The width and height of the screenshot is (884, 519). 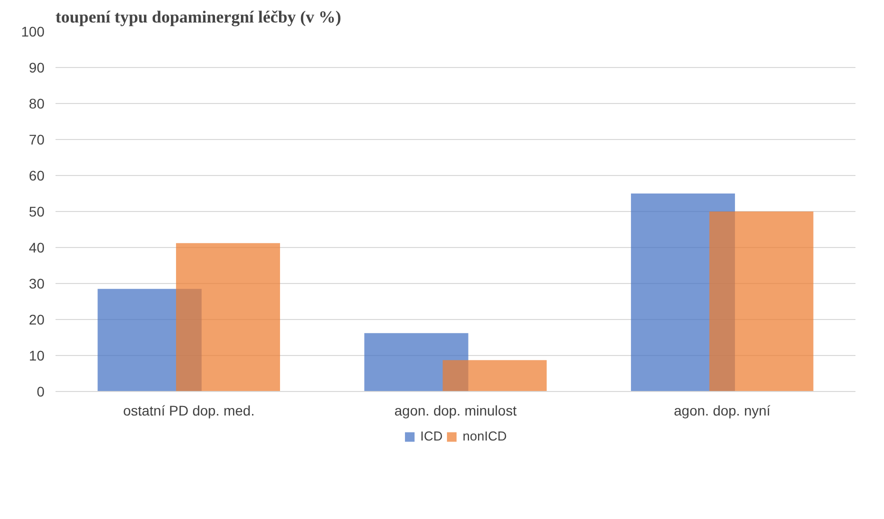 I want to click on legend-label: ICD, so click(x=431, y=436).